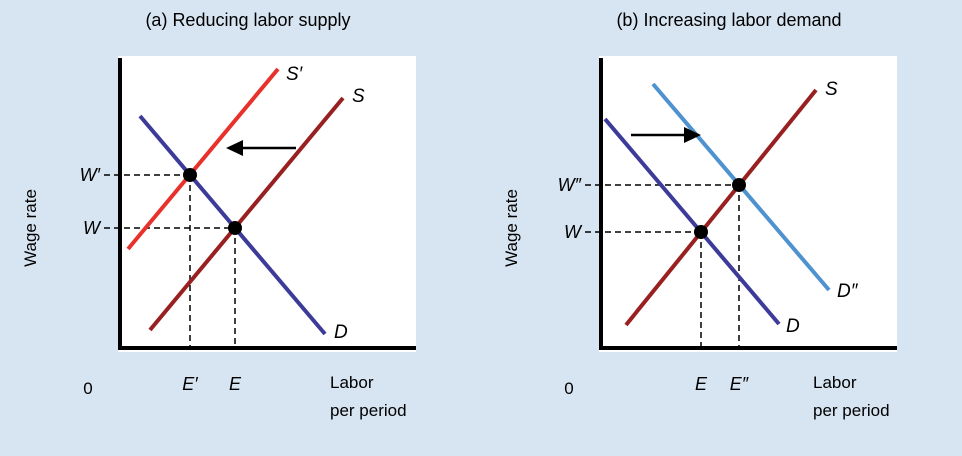 The width and height of the screenshot is (962, 456). What do you see at coordinates (295, 74) in the screenshot?
I see `supply-shifted-label: S′` at bounding box center [295, 74].